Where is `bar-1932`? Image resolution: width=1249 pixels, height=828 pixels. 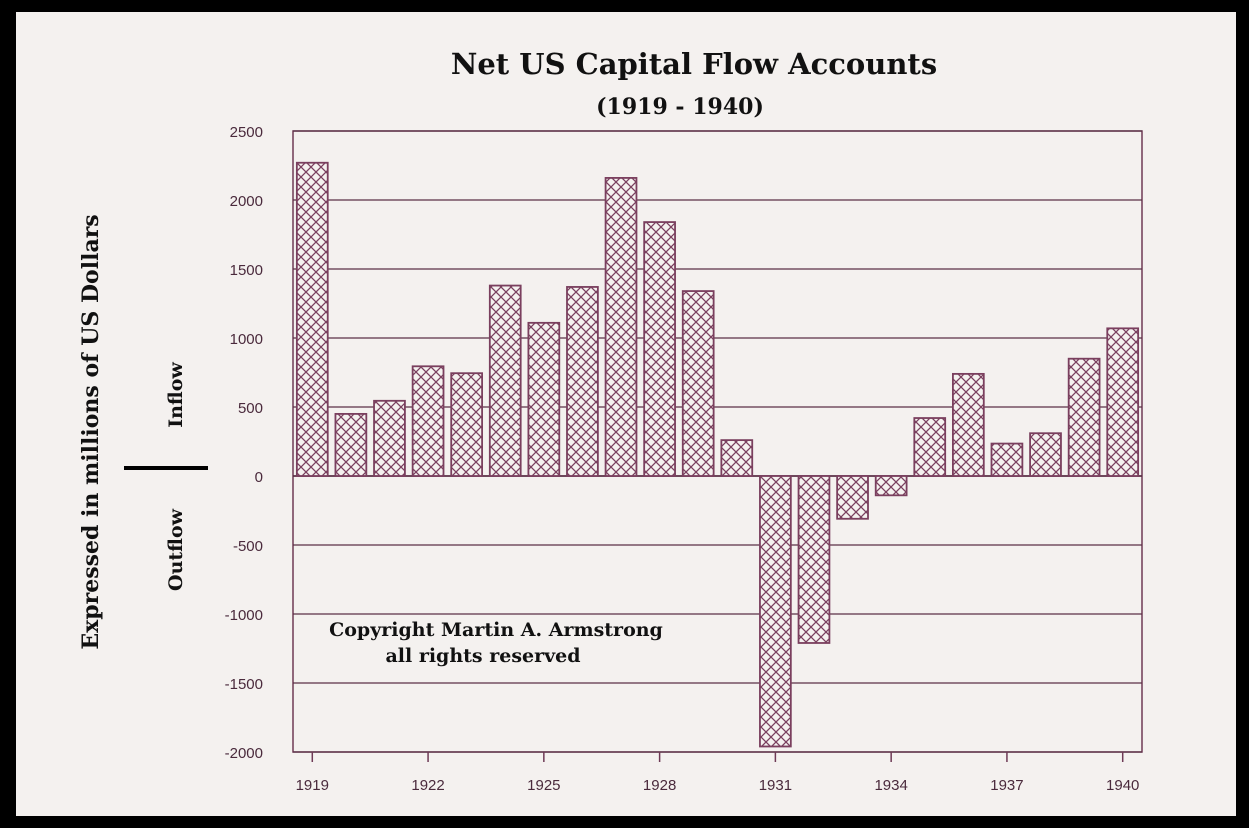 bar-1932 is located at coordinates (814, 559).